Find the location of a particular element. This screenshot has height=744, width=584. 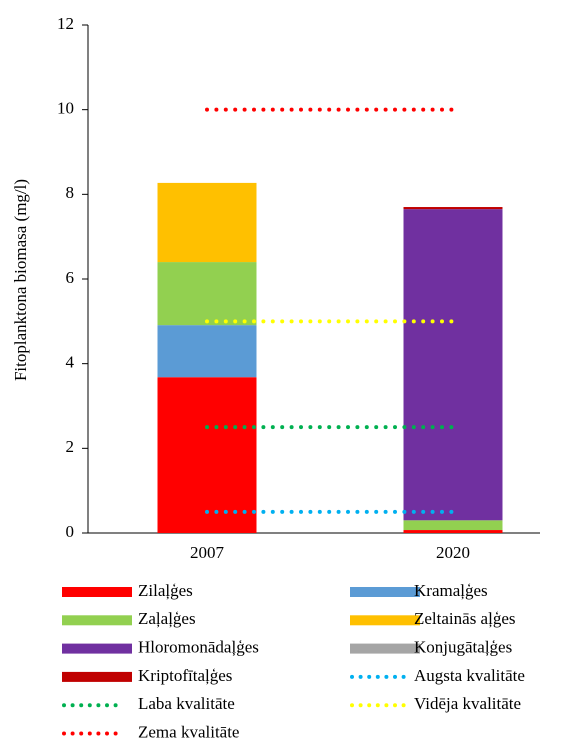

legend-label: Kramaļģes is located at coordinates (451, 590).